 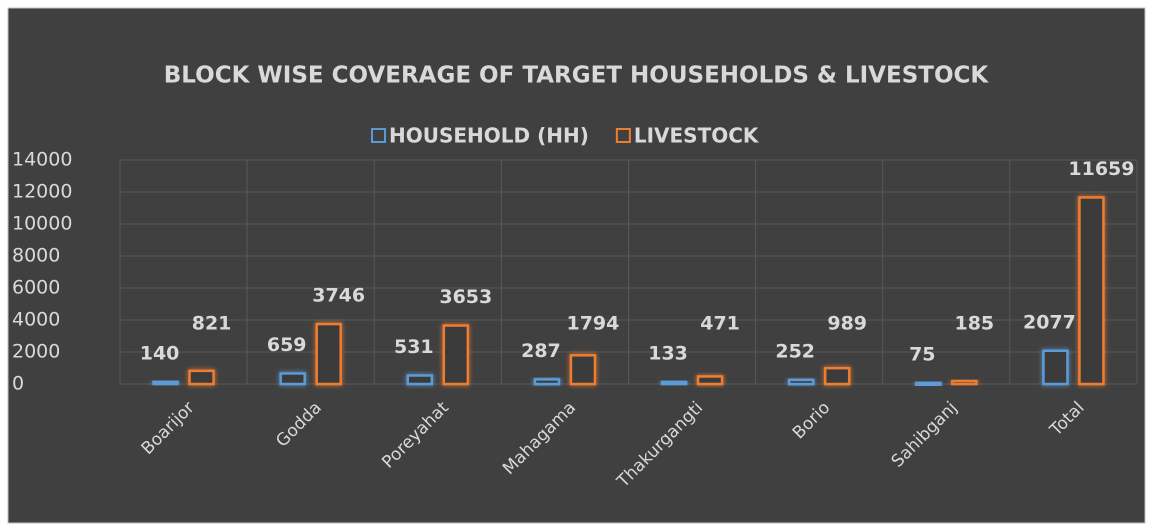 What do you see at coordinates (720, 324) in the screenshot?
I see `value-label: 471` at bounding box center [720, 324].